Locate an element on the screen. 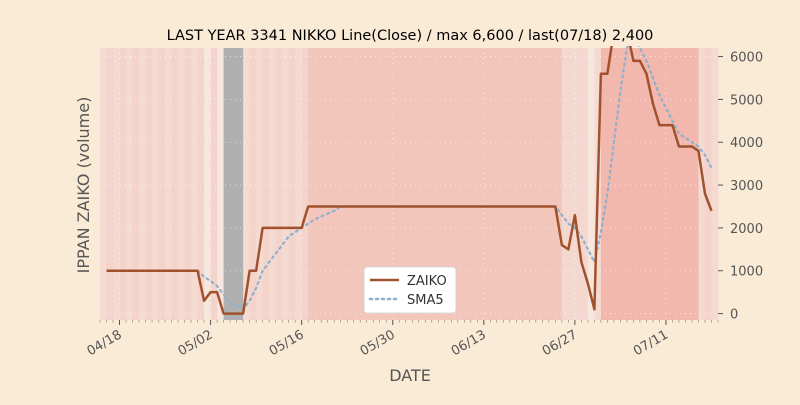 This screenshot has width=800, height=405. x-tick-label: 04/18 is located at coordinates (105, 343).